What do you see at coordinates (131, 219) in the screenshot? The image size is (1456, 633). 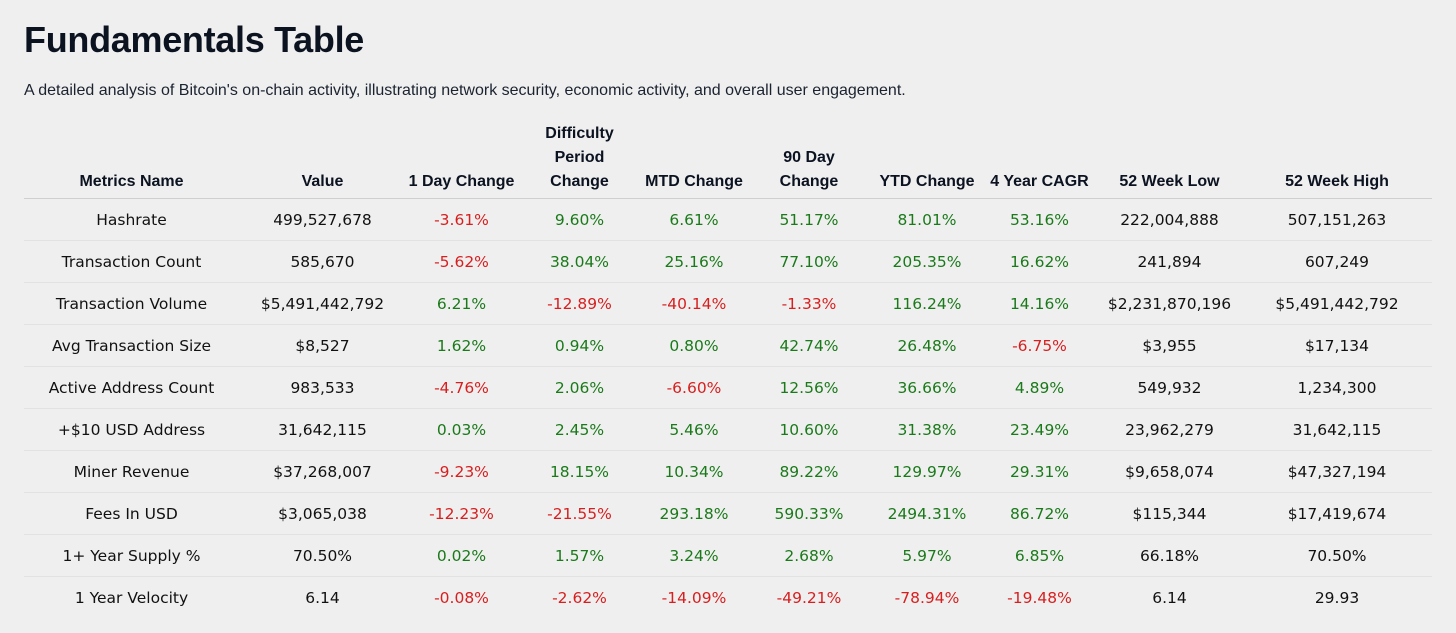 I see `cell-metric-name: Hashrate` at bounding box center [131, 219].